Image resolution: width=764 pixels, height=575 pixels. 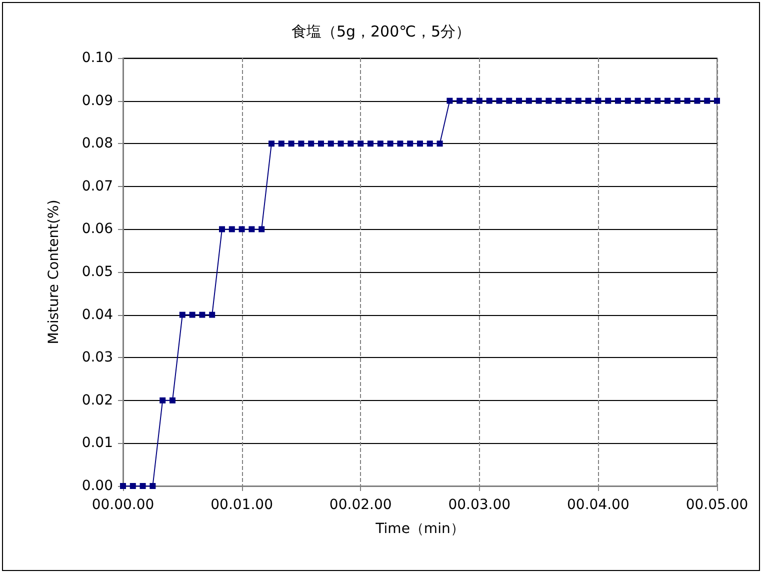 I want to click on y-tick-label: 0.00, so click(x=97, y=486).